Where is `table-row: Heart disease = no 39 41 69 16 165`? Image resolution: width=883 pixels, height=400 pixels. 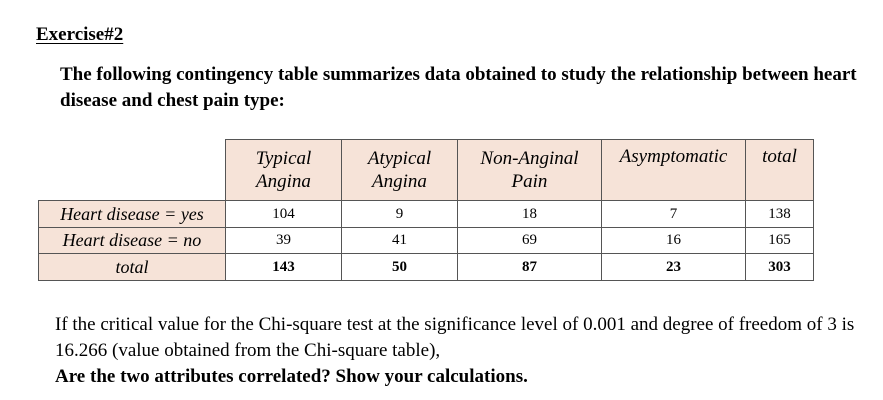
table-row: Heart disease = no 39 41 69 16 165 is located at coordinates (426, 240).